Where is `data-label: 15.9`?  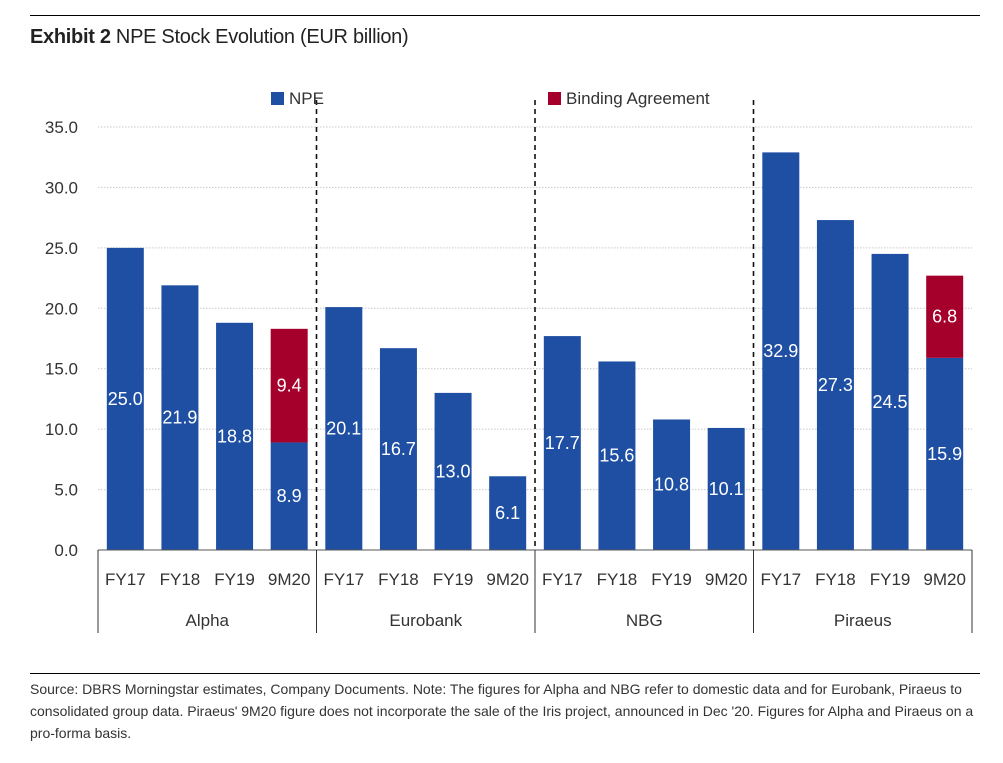 data-label: 15.9 is located at coordinates (944, 454).